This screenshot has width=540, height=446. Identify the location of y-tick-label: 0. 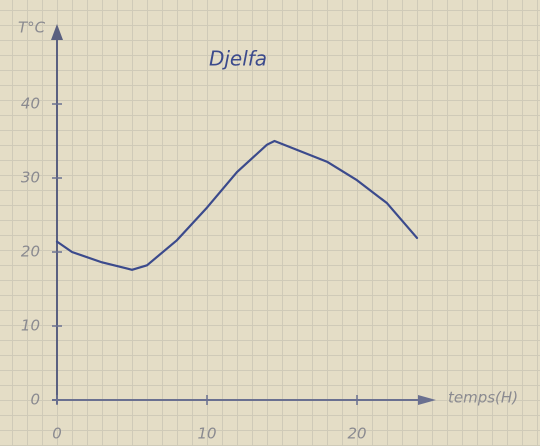
(35, 400).